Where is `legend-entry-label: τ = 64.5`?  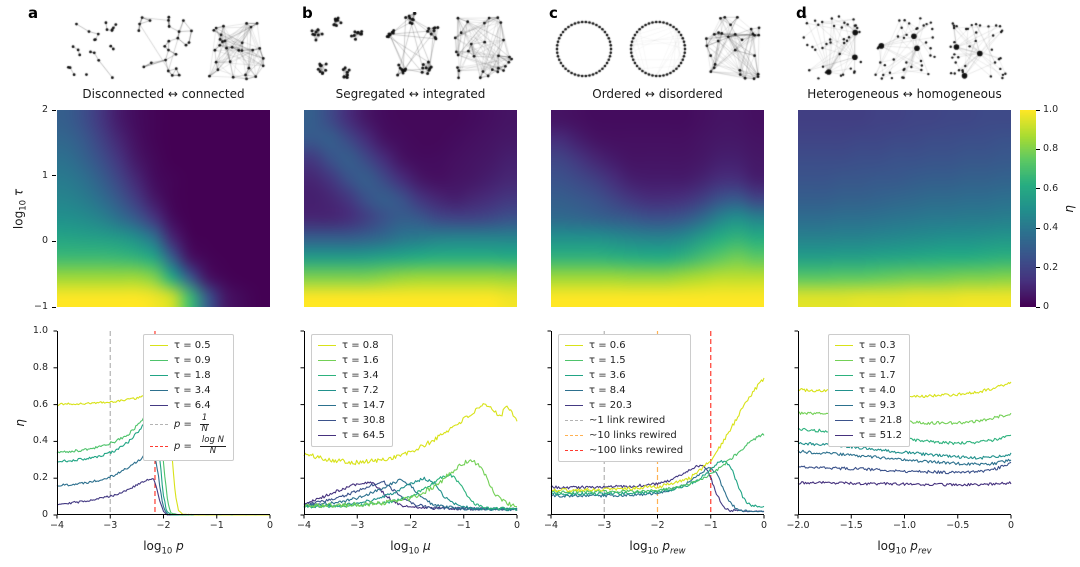
legend-entry-label: τ = 64.5 is located at coordinates (364, 435).